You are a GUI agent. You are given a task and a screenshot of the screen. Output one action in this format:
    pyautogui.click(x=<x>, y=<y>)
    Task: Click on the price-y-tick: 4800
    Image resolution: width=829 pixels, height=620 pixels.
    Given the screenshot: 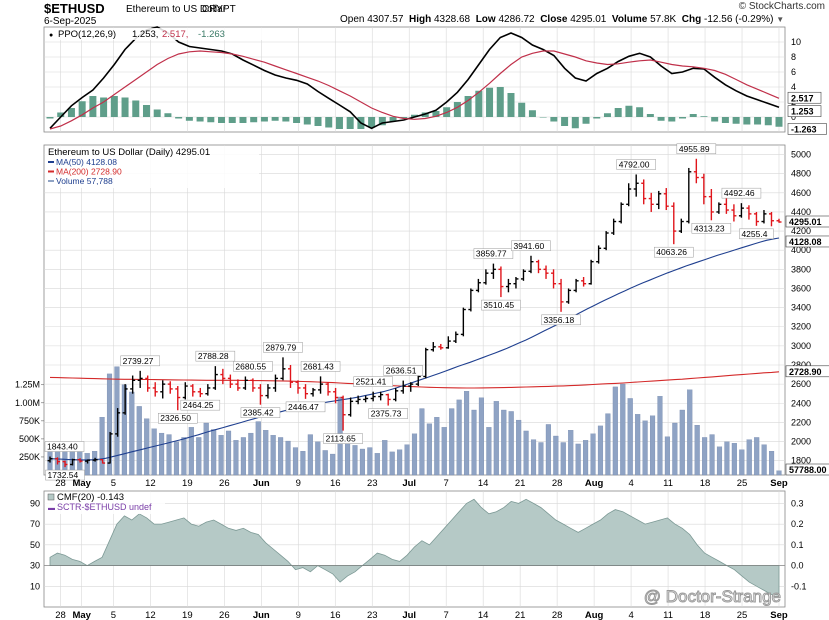 What is the action you would take?
    pyautogui.click(x=801, y=174)
    